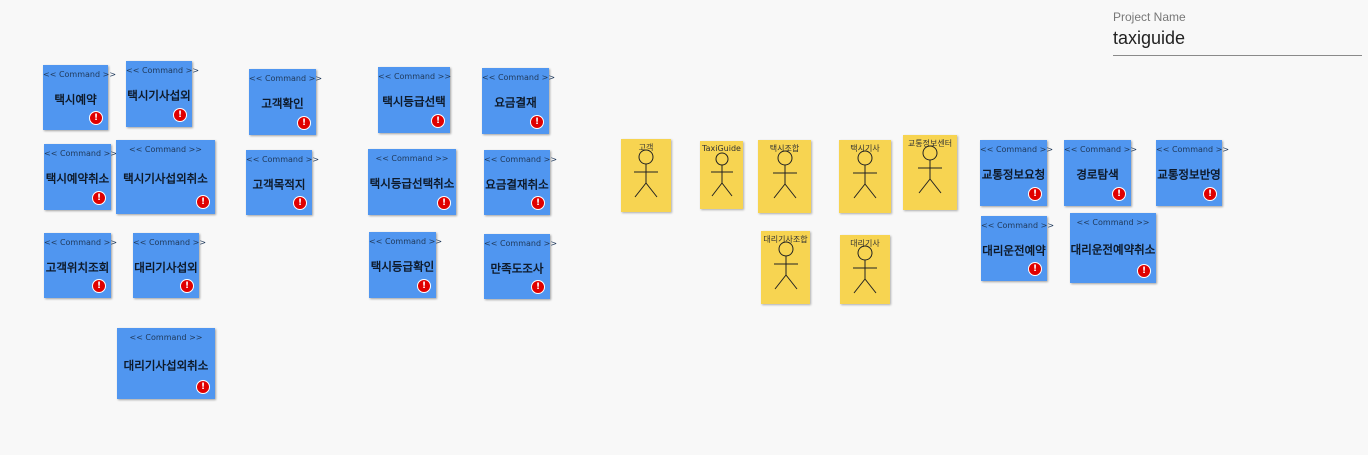 The image size is (1368, 455). I want to click on command-card: << Command >> 만족도조사 !, so click(521, 266).